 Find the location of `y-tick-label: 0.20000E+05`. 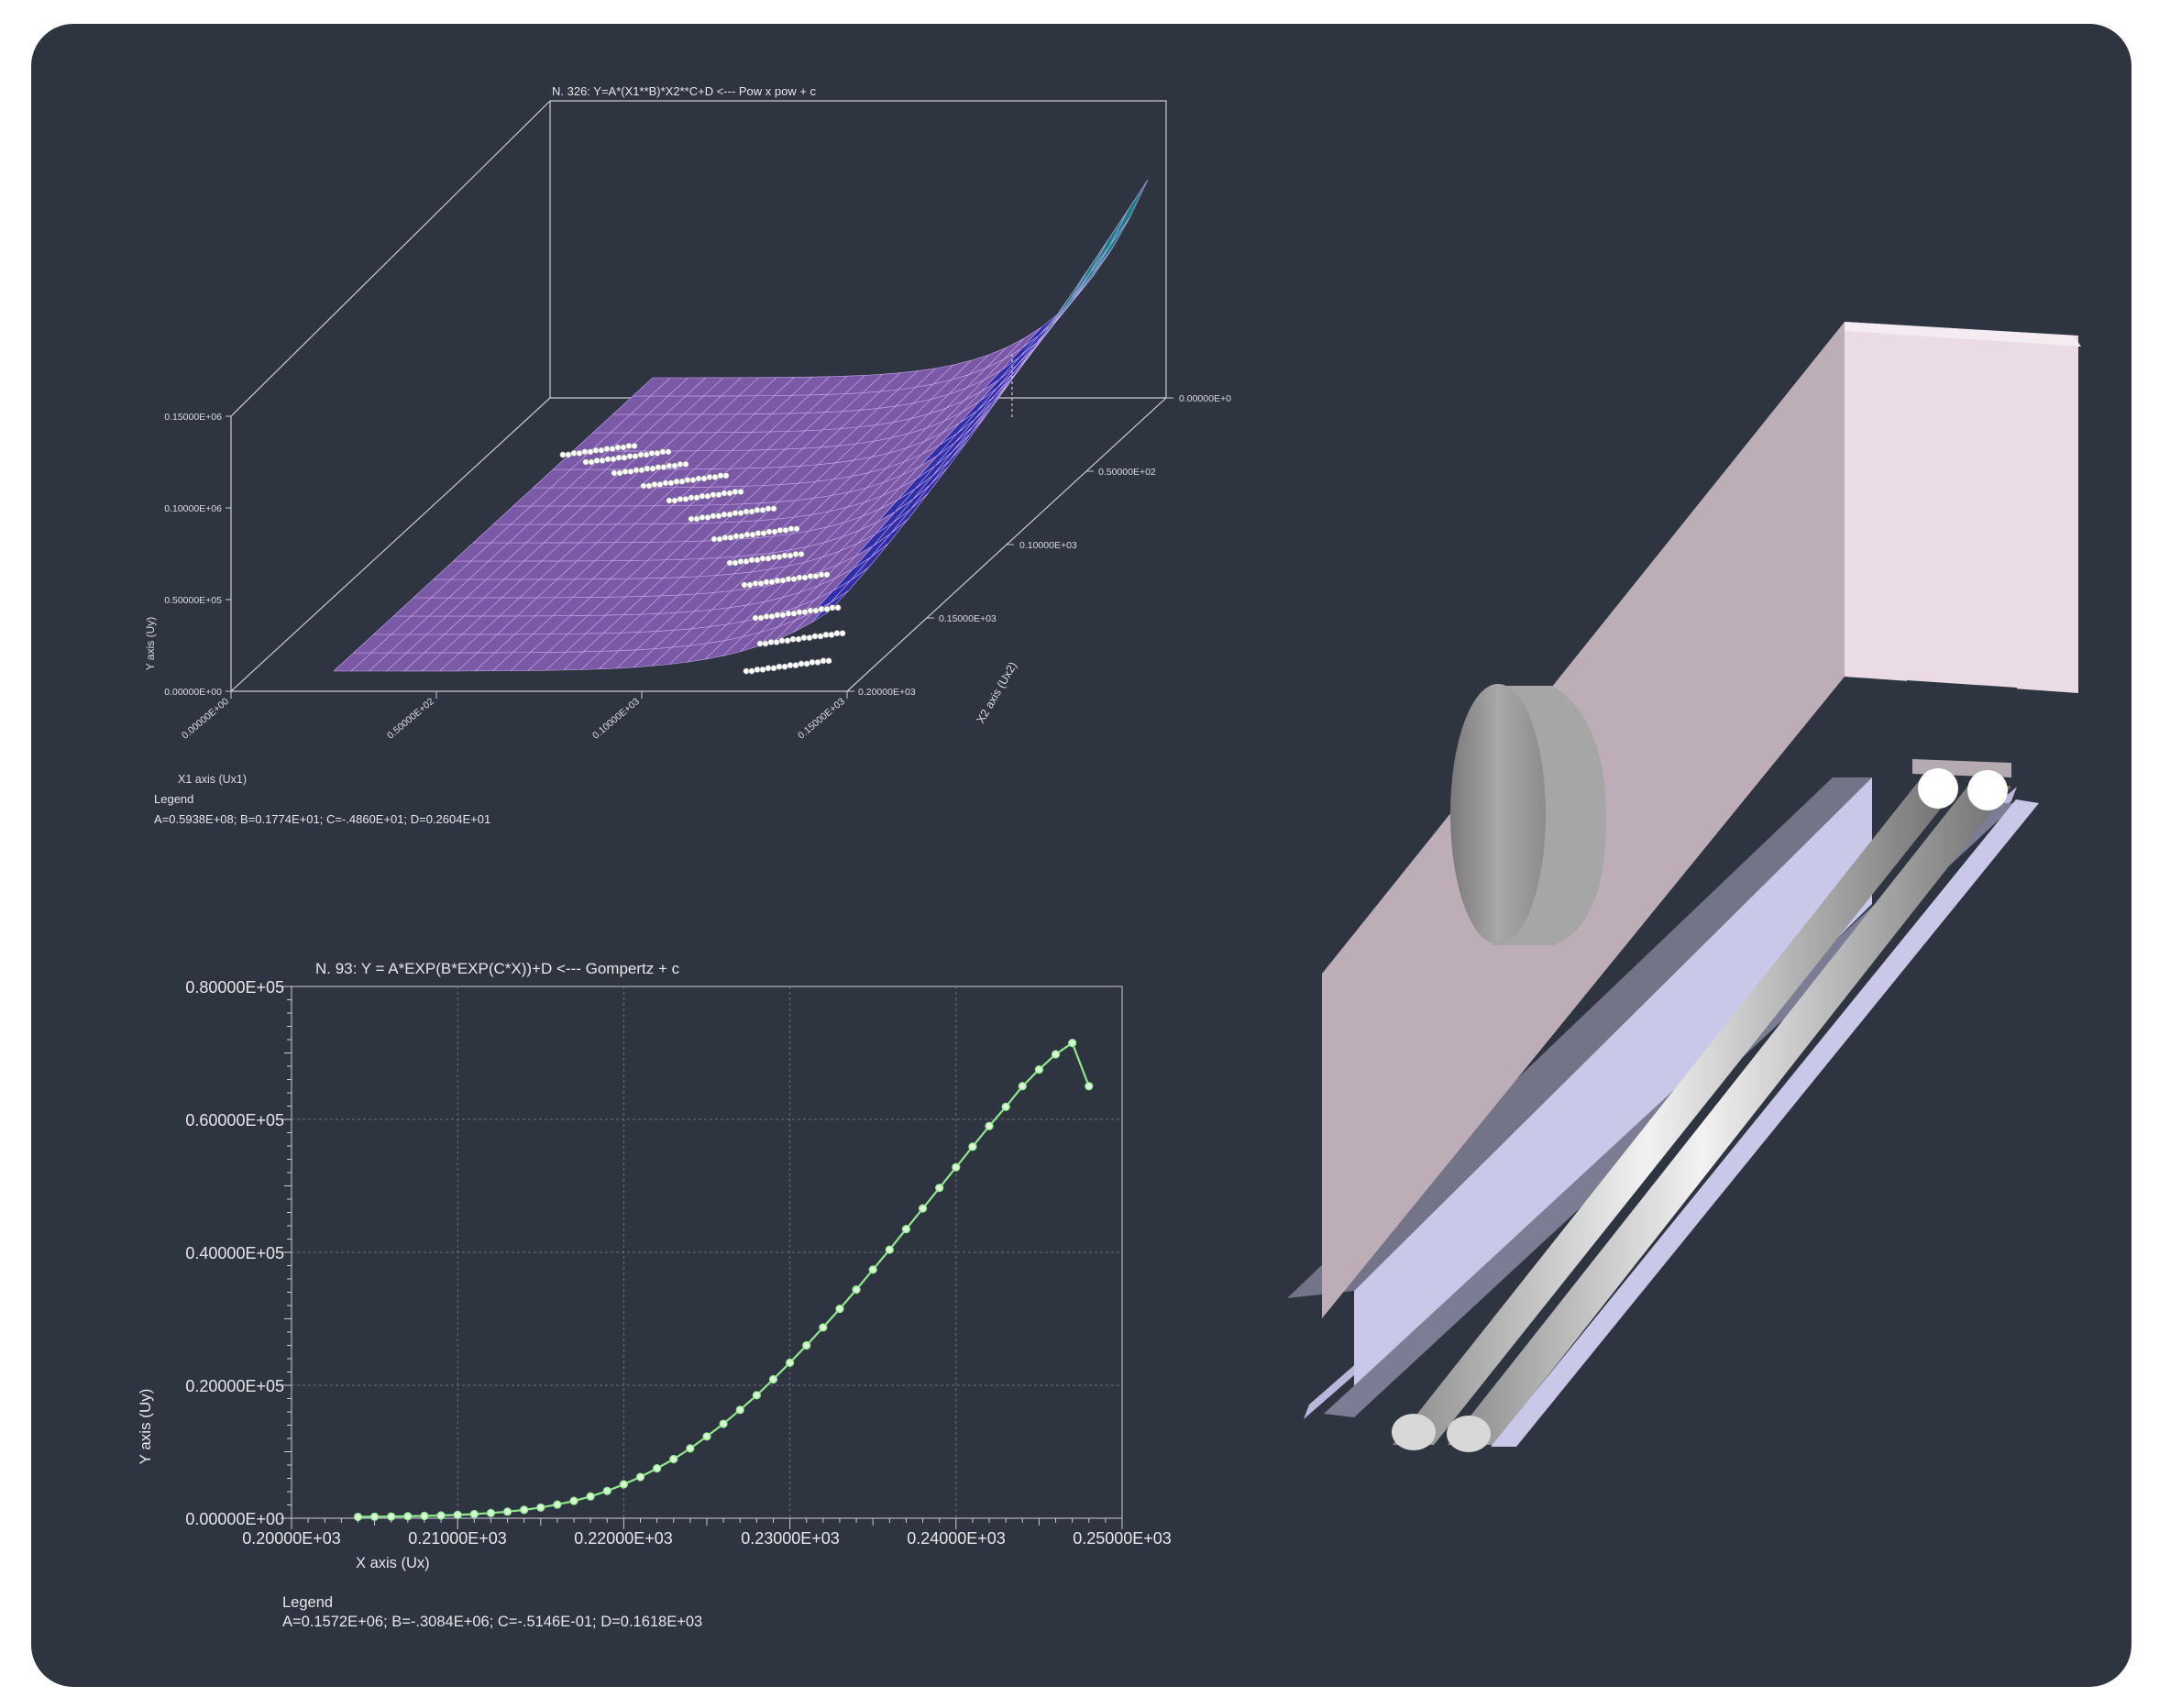

y-tick-label: 0.20000E+05 is located at coordinates (234, 1386).